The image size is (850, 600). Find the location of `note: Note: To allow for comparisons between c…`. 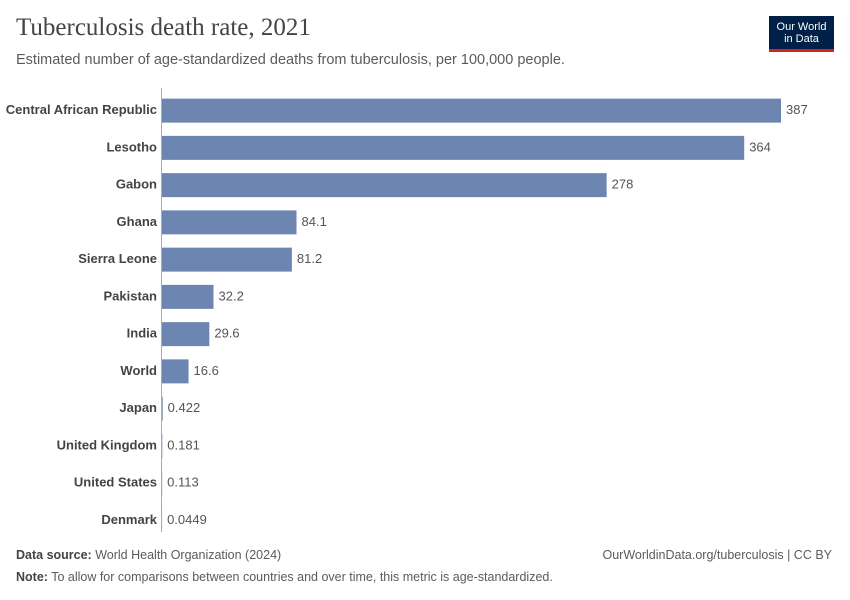

note: Note: To allow for comparisons between c… is located at coordinates (284, 577).